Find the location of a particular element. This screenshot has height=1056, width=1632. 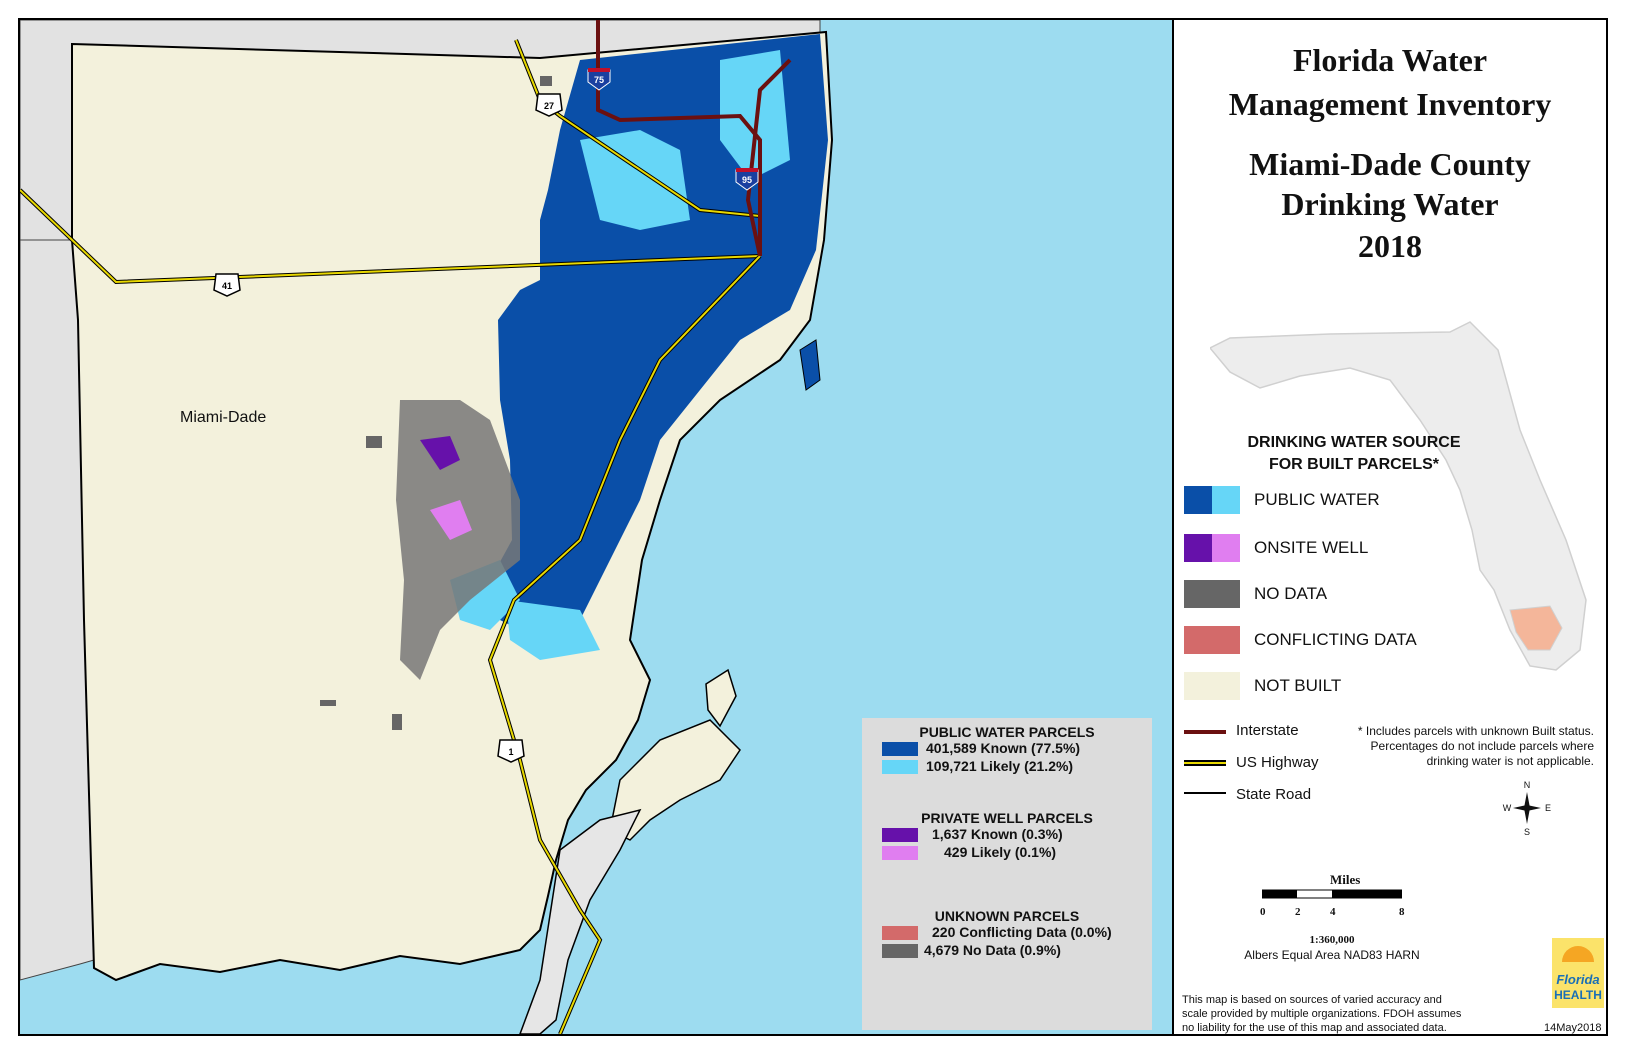

us41-road is located at coordinates (390, 236).